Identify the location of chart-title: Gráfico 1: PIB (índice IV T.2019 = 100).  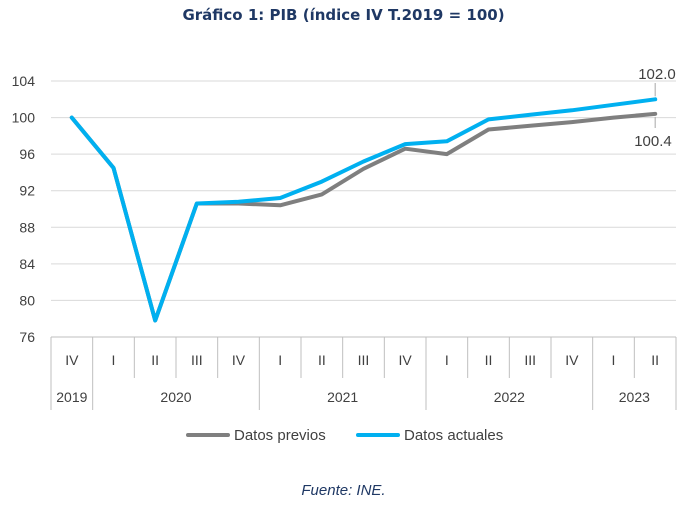
(343, 15).